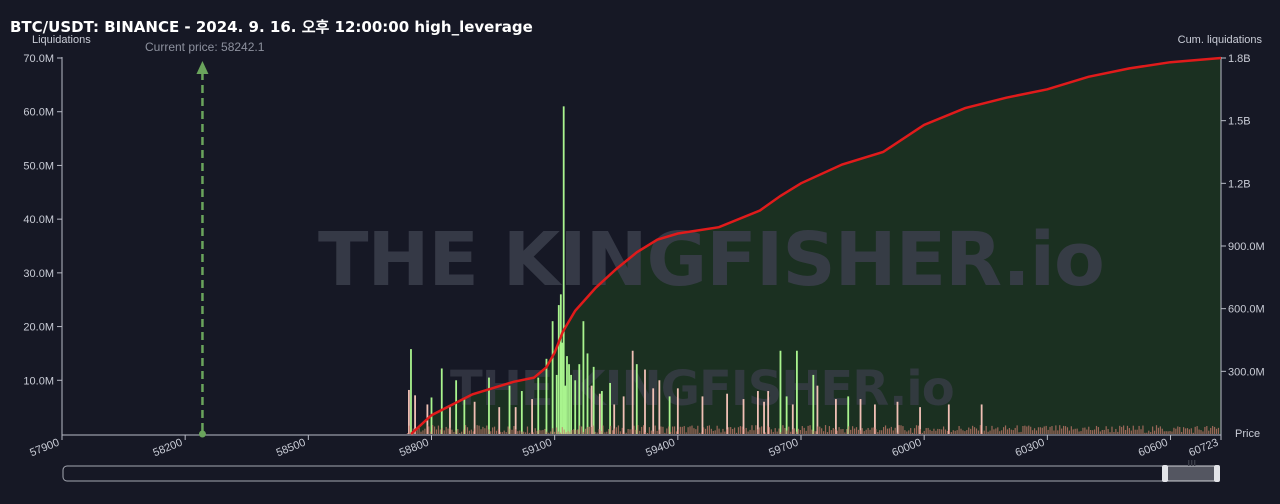 This screenshot has height=504, width=1280. Describe the element at coordinates (1192, 473) in the screenshot. I see `slider-window` at that location.